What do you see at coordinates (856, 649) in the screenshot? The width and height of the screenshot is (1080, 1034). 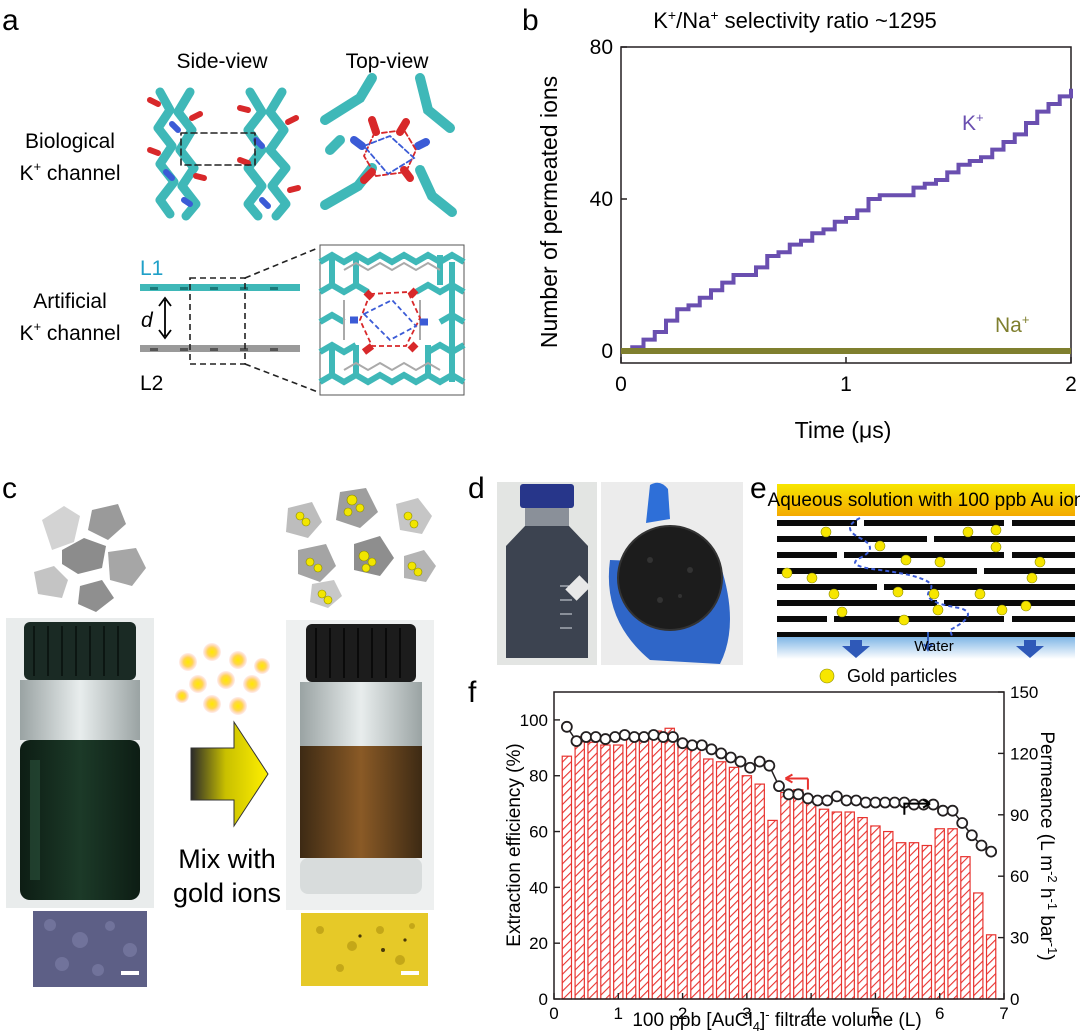 I see `flow-arrow-left` at bounding box center [856, 649].